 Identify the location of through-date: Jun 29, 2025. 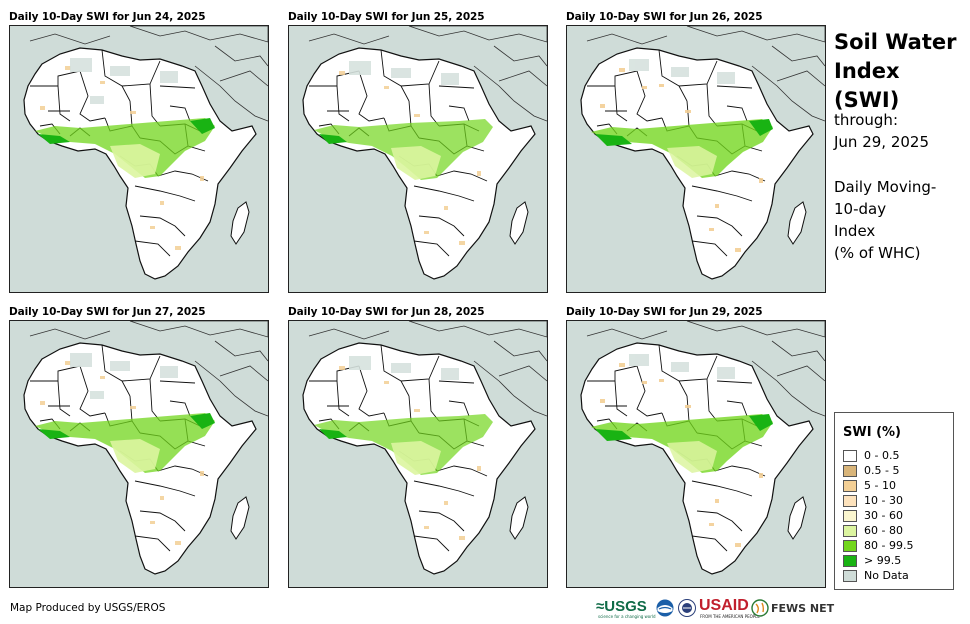
(882, 142).